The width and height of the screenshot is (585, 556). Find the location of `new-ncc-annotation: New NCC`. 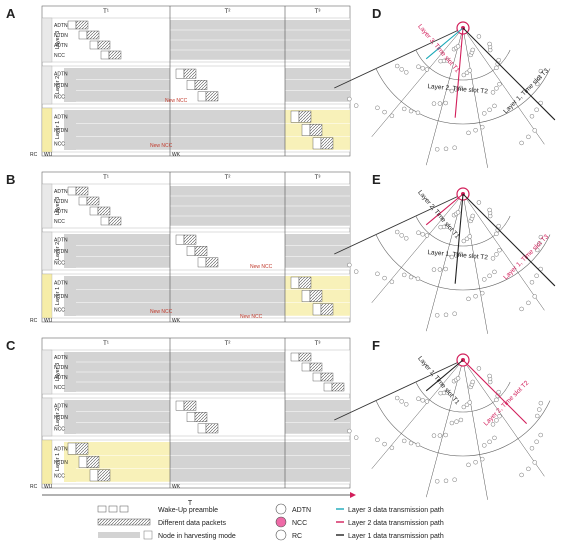

new-ncc-annotation: New NCC is located at coordinates (176, 101).